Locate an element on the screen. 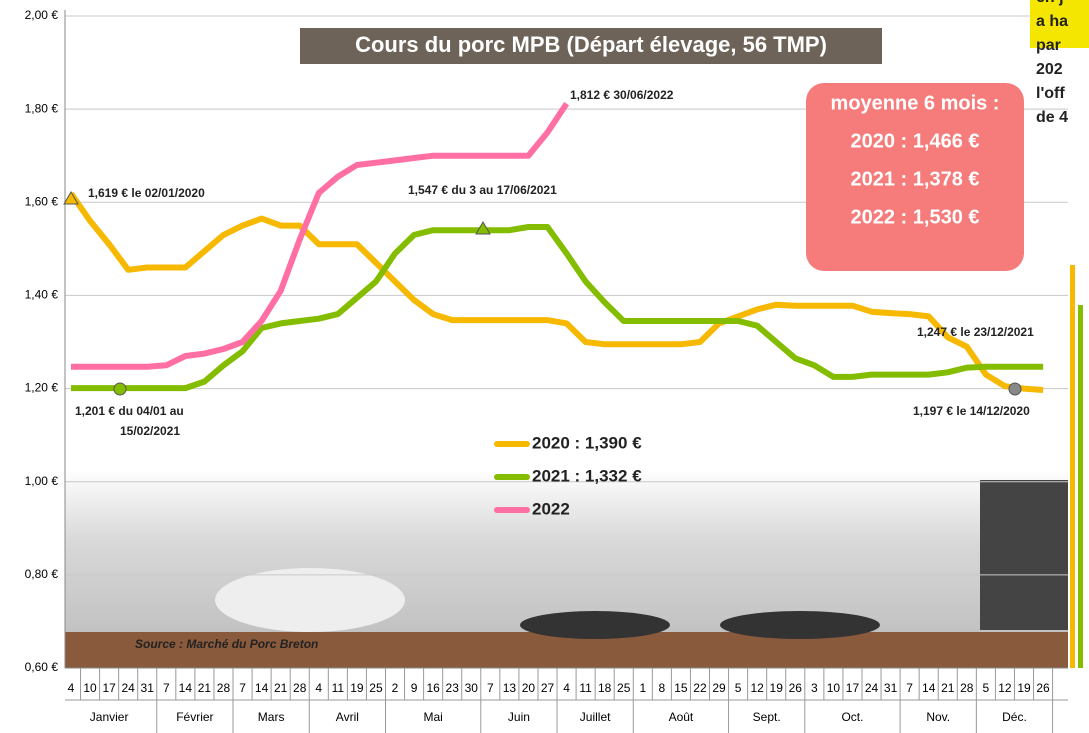 This screenshot has height=733, width=1089. y-tick-label: 0,60 € is located at coordinates (42, 667).